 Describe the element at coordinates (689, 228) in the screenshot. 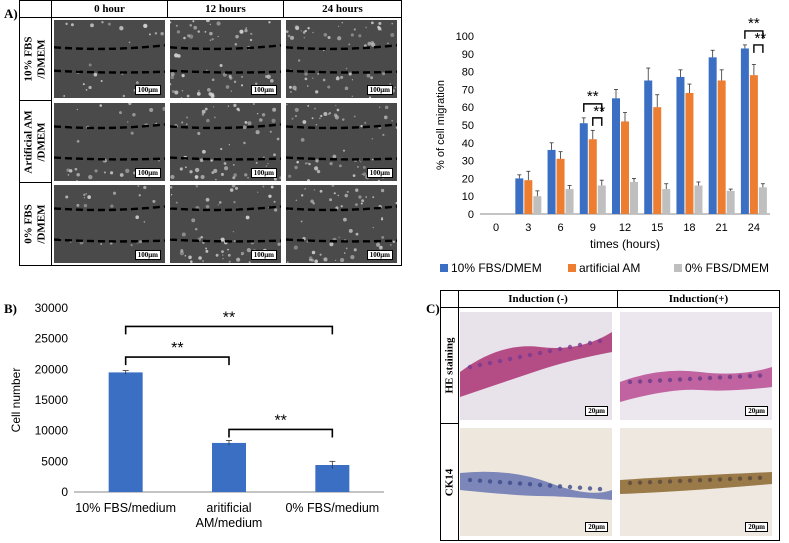

I see `x-tick-label: 18` at that location.